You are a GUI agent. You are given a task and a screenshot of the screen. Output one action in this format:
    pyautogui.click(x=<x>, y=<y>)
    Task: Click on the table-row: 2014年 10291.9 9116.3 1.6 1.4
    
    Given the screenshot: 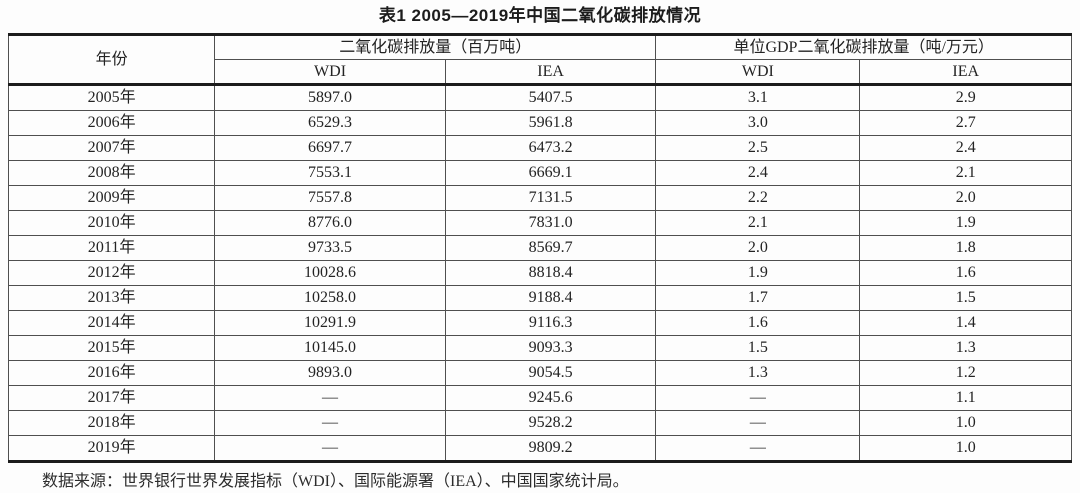 What is the action you would take?
    pyautogui.click(x=539, y=323)
    